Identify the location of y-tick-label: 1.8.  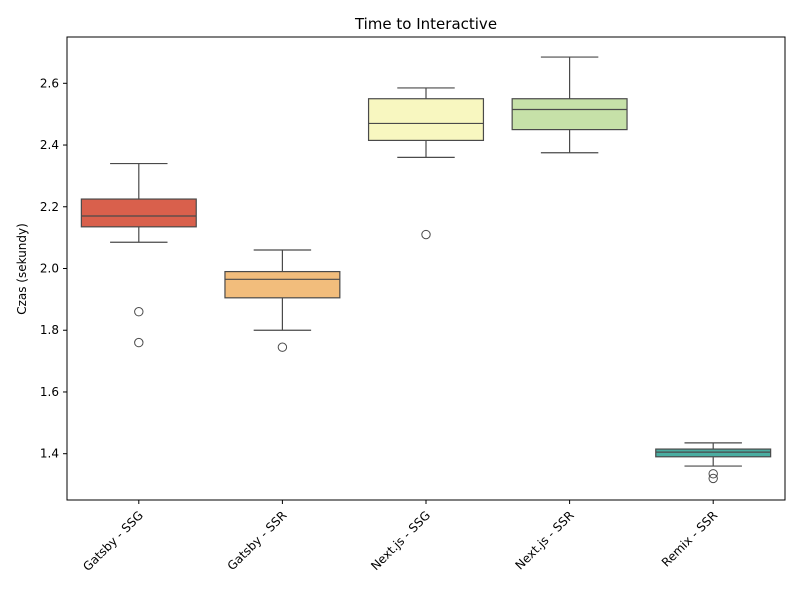
(49, 330).